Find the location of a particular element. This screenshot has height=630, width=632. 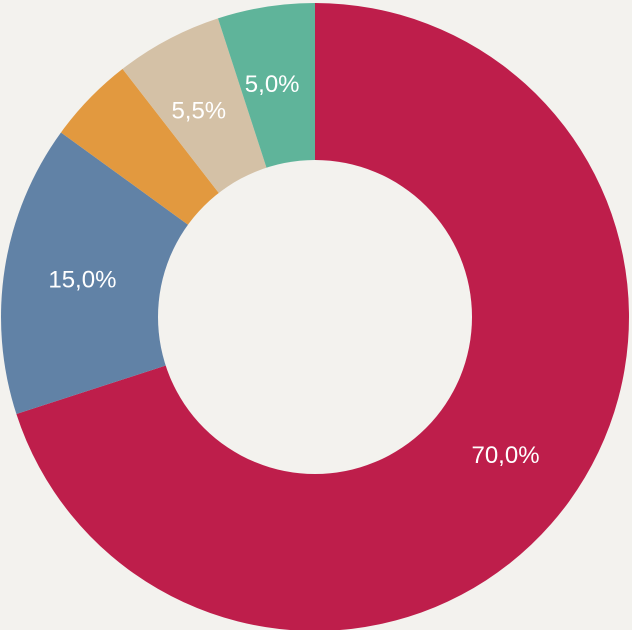

slice-label-4: 5,5% is located at coordinates (198, 110).